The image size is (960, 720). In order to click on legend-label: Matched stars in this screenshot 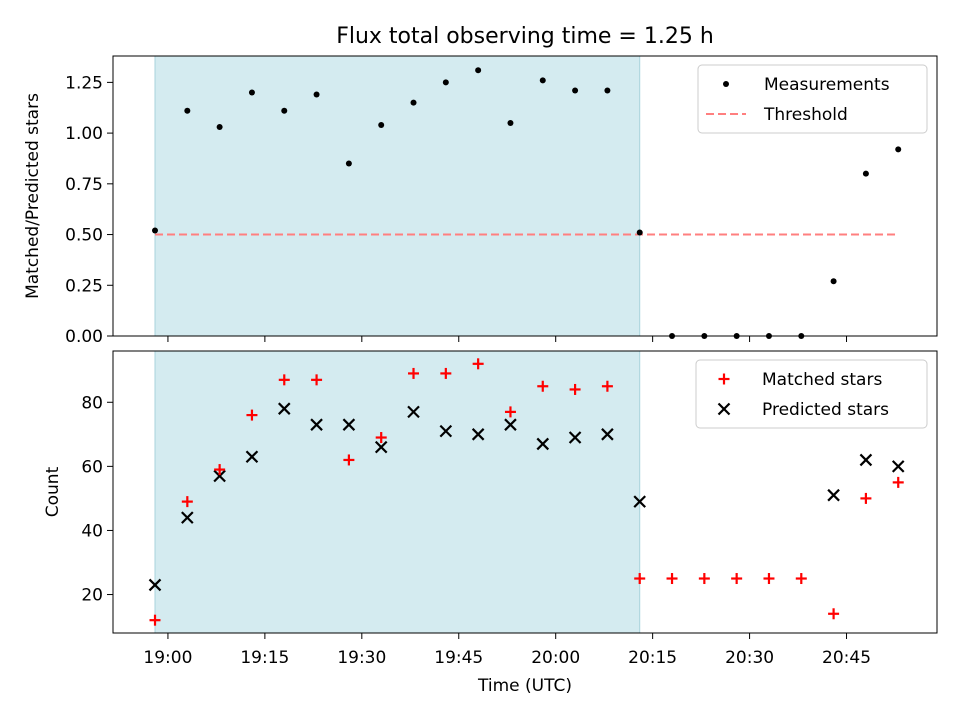, I will do `click(822, 380)`.